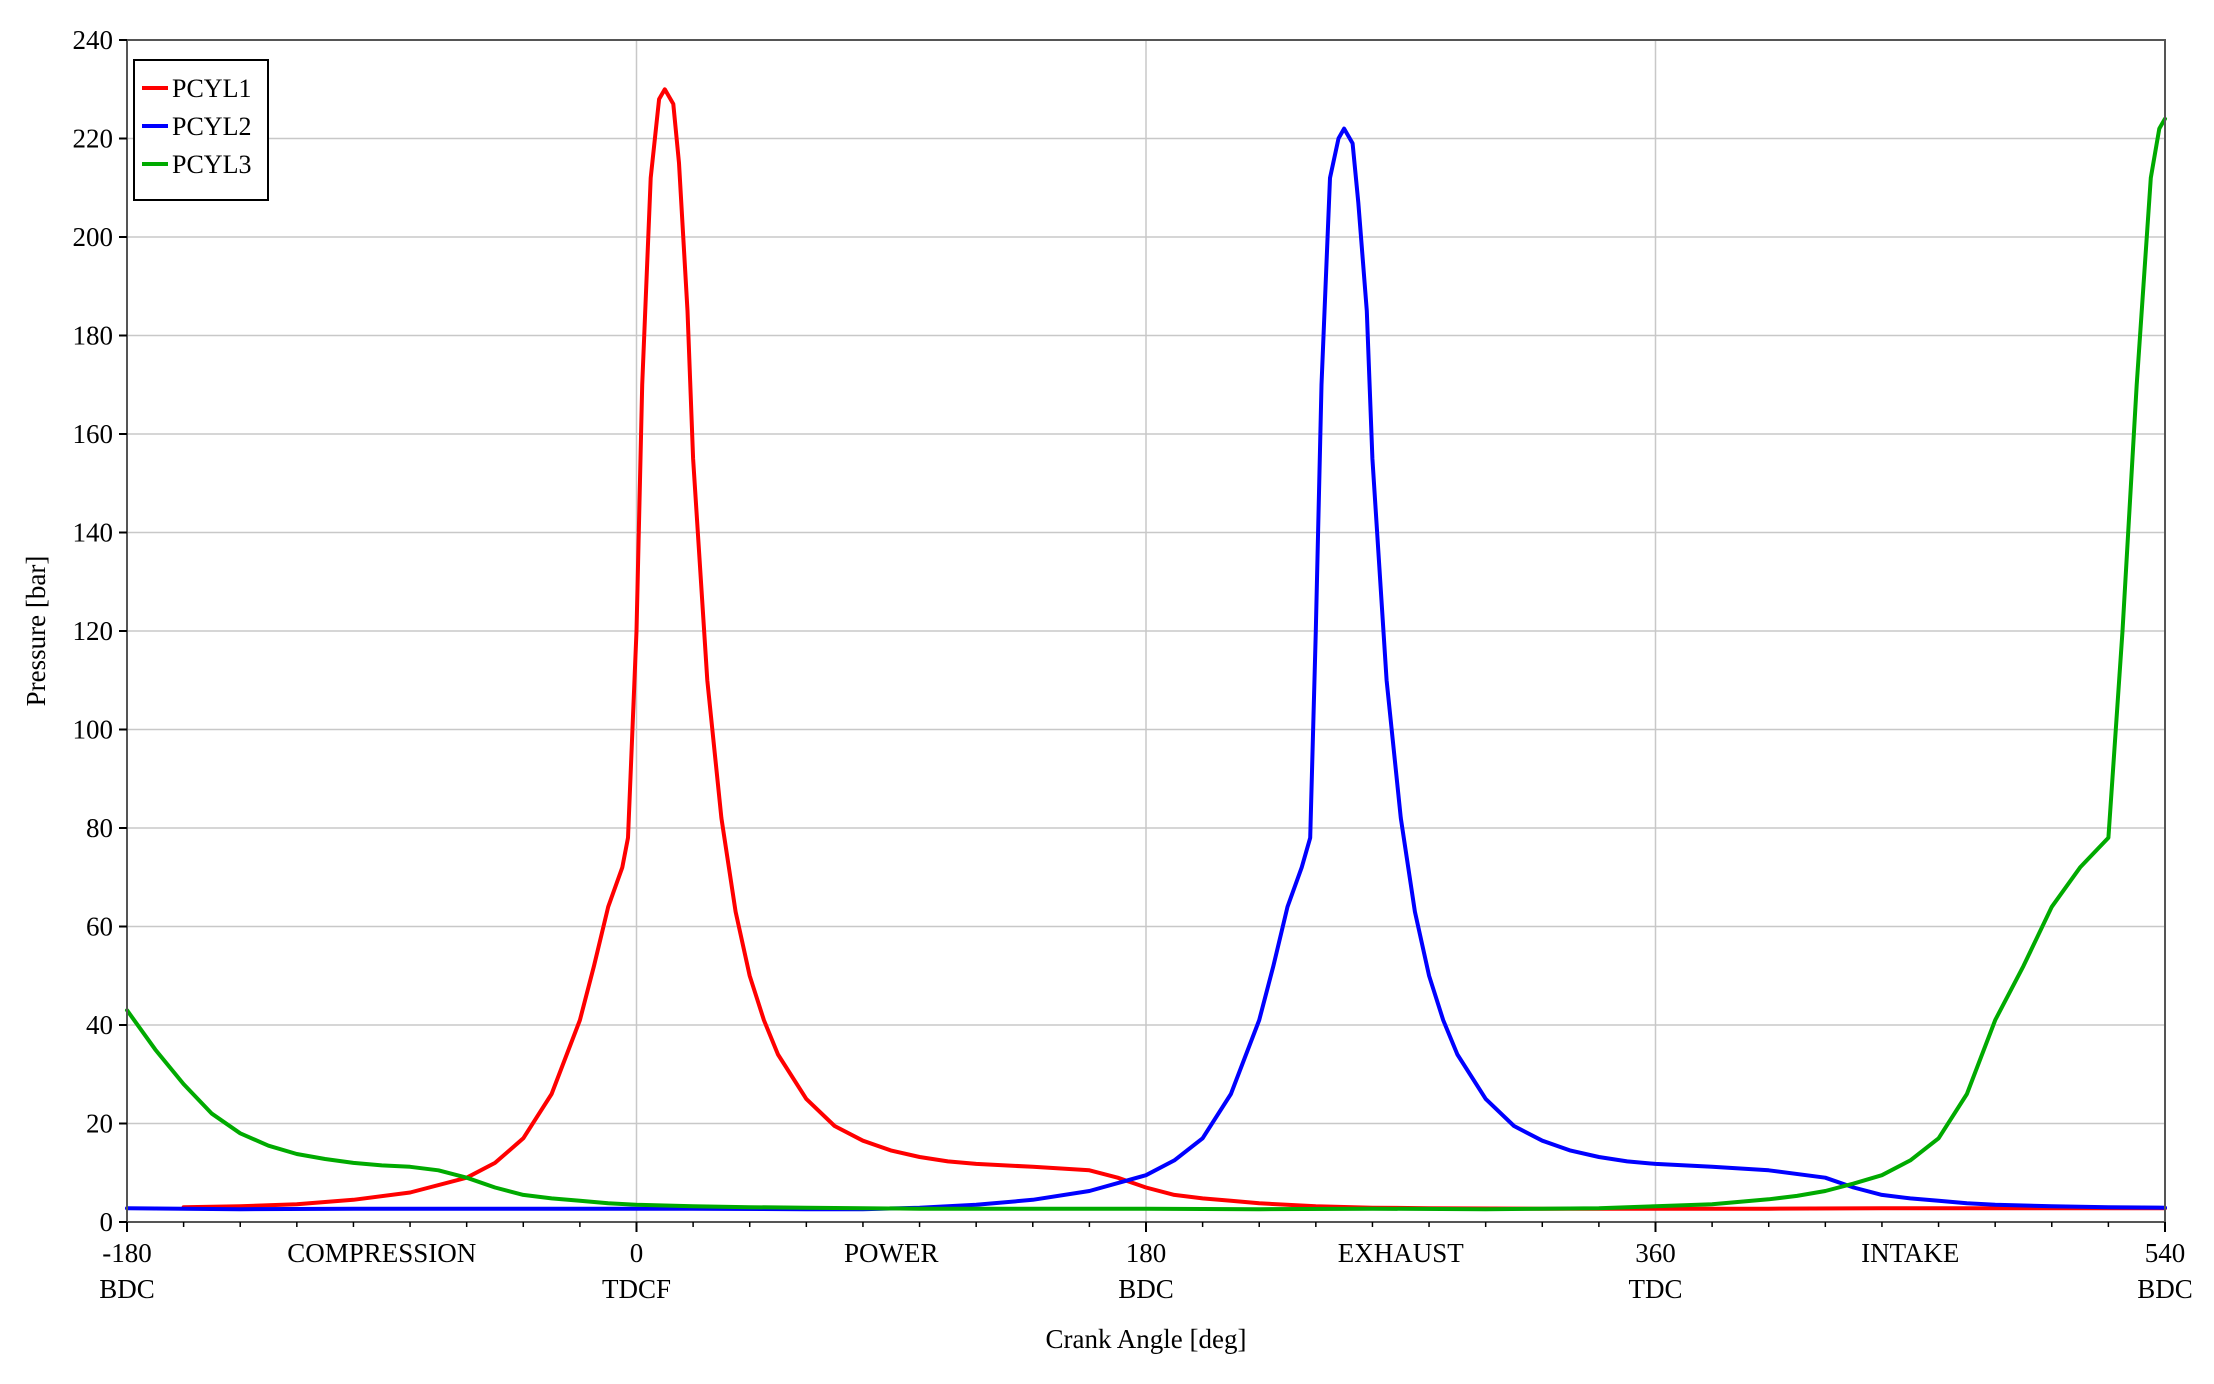 The image size is (2214, 1384). What do you see at coordinates (99, 1124) in the screenshot?
I see `y-tick-label: 20` at bounding box center [99, 1124].